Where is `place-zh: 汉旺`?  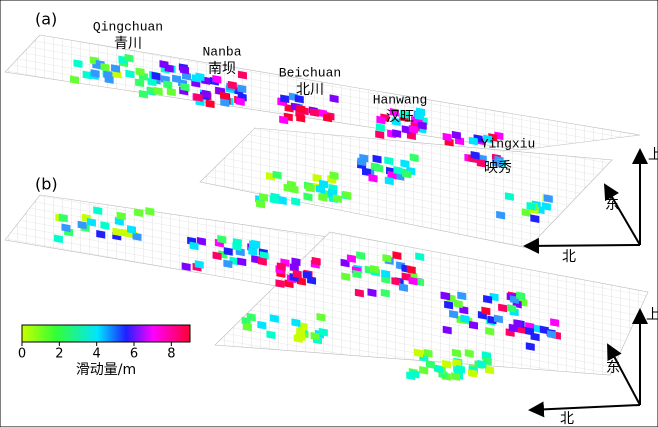 place-zh: 汉旺 is located at coordinates (400, 117).